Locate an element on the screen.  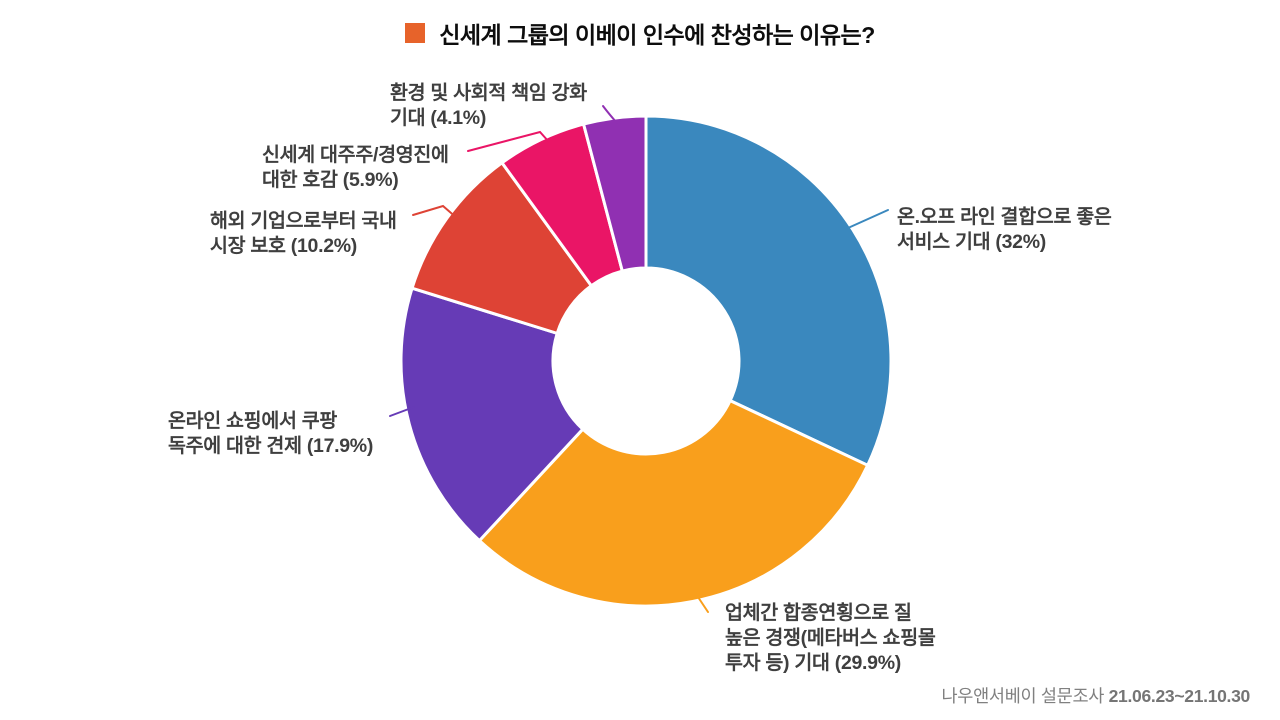
survey-period: 21.06.23~21.10.30 is located at coordinates (1179, 696).